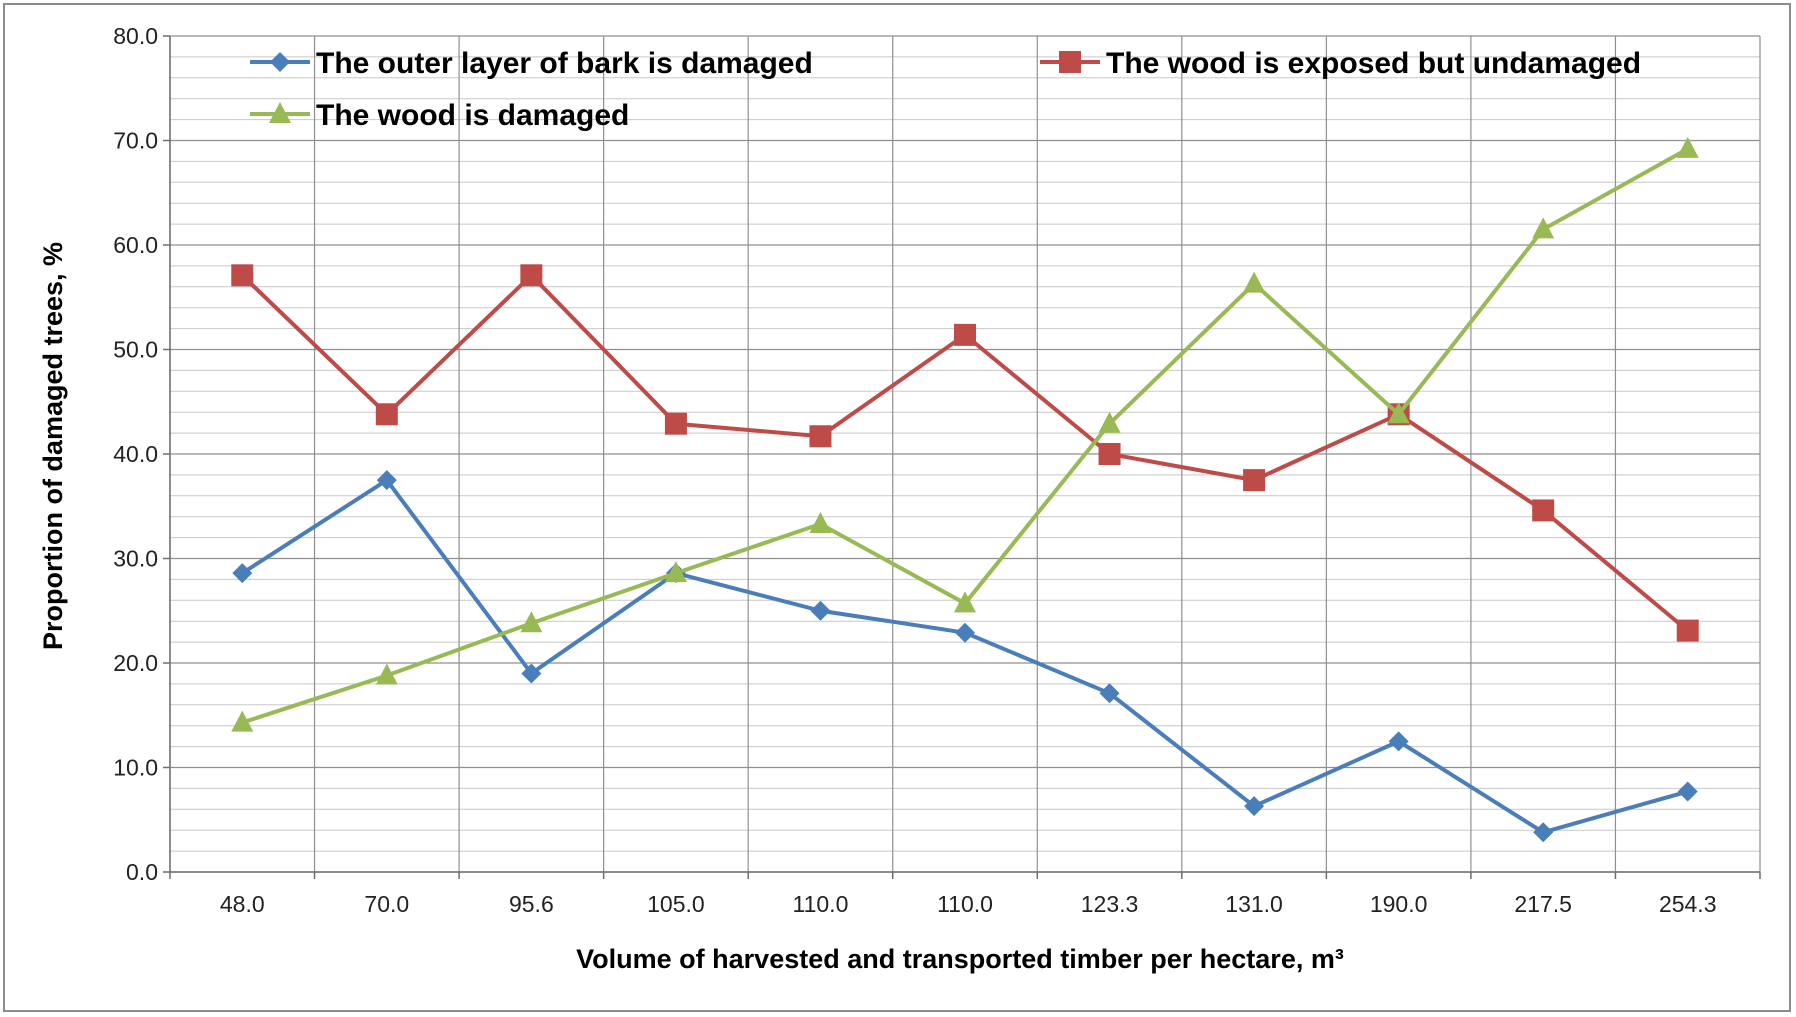  Describe the element at coordinates (472, 115) in the screenshot. I see `legend-label-wood-damaged: The wood is damaged` at that location.